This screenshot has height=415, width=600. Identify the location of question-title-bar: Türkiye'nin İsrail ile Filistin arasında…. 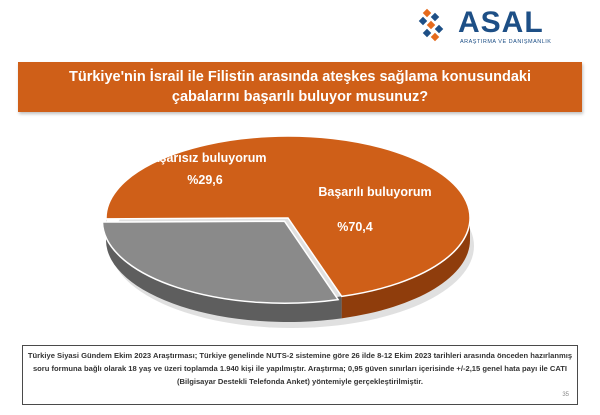
(300, 87).